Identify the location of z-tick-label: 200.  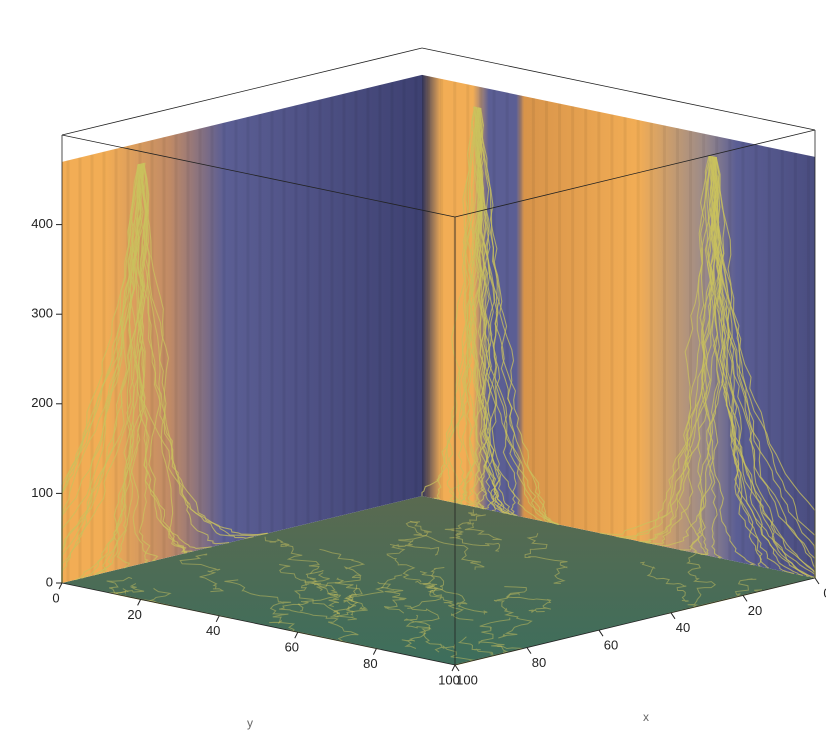
(42, 402).